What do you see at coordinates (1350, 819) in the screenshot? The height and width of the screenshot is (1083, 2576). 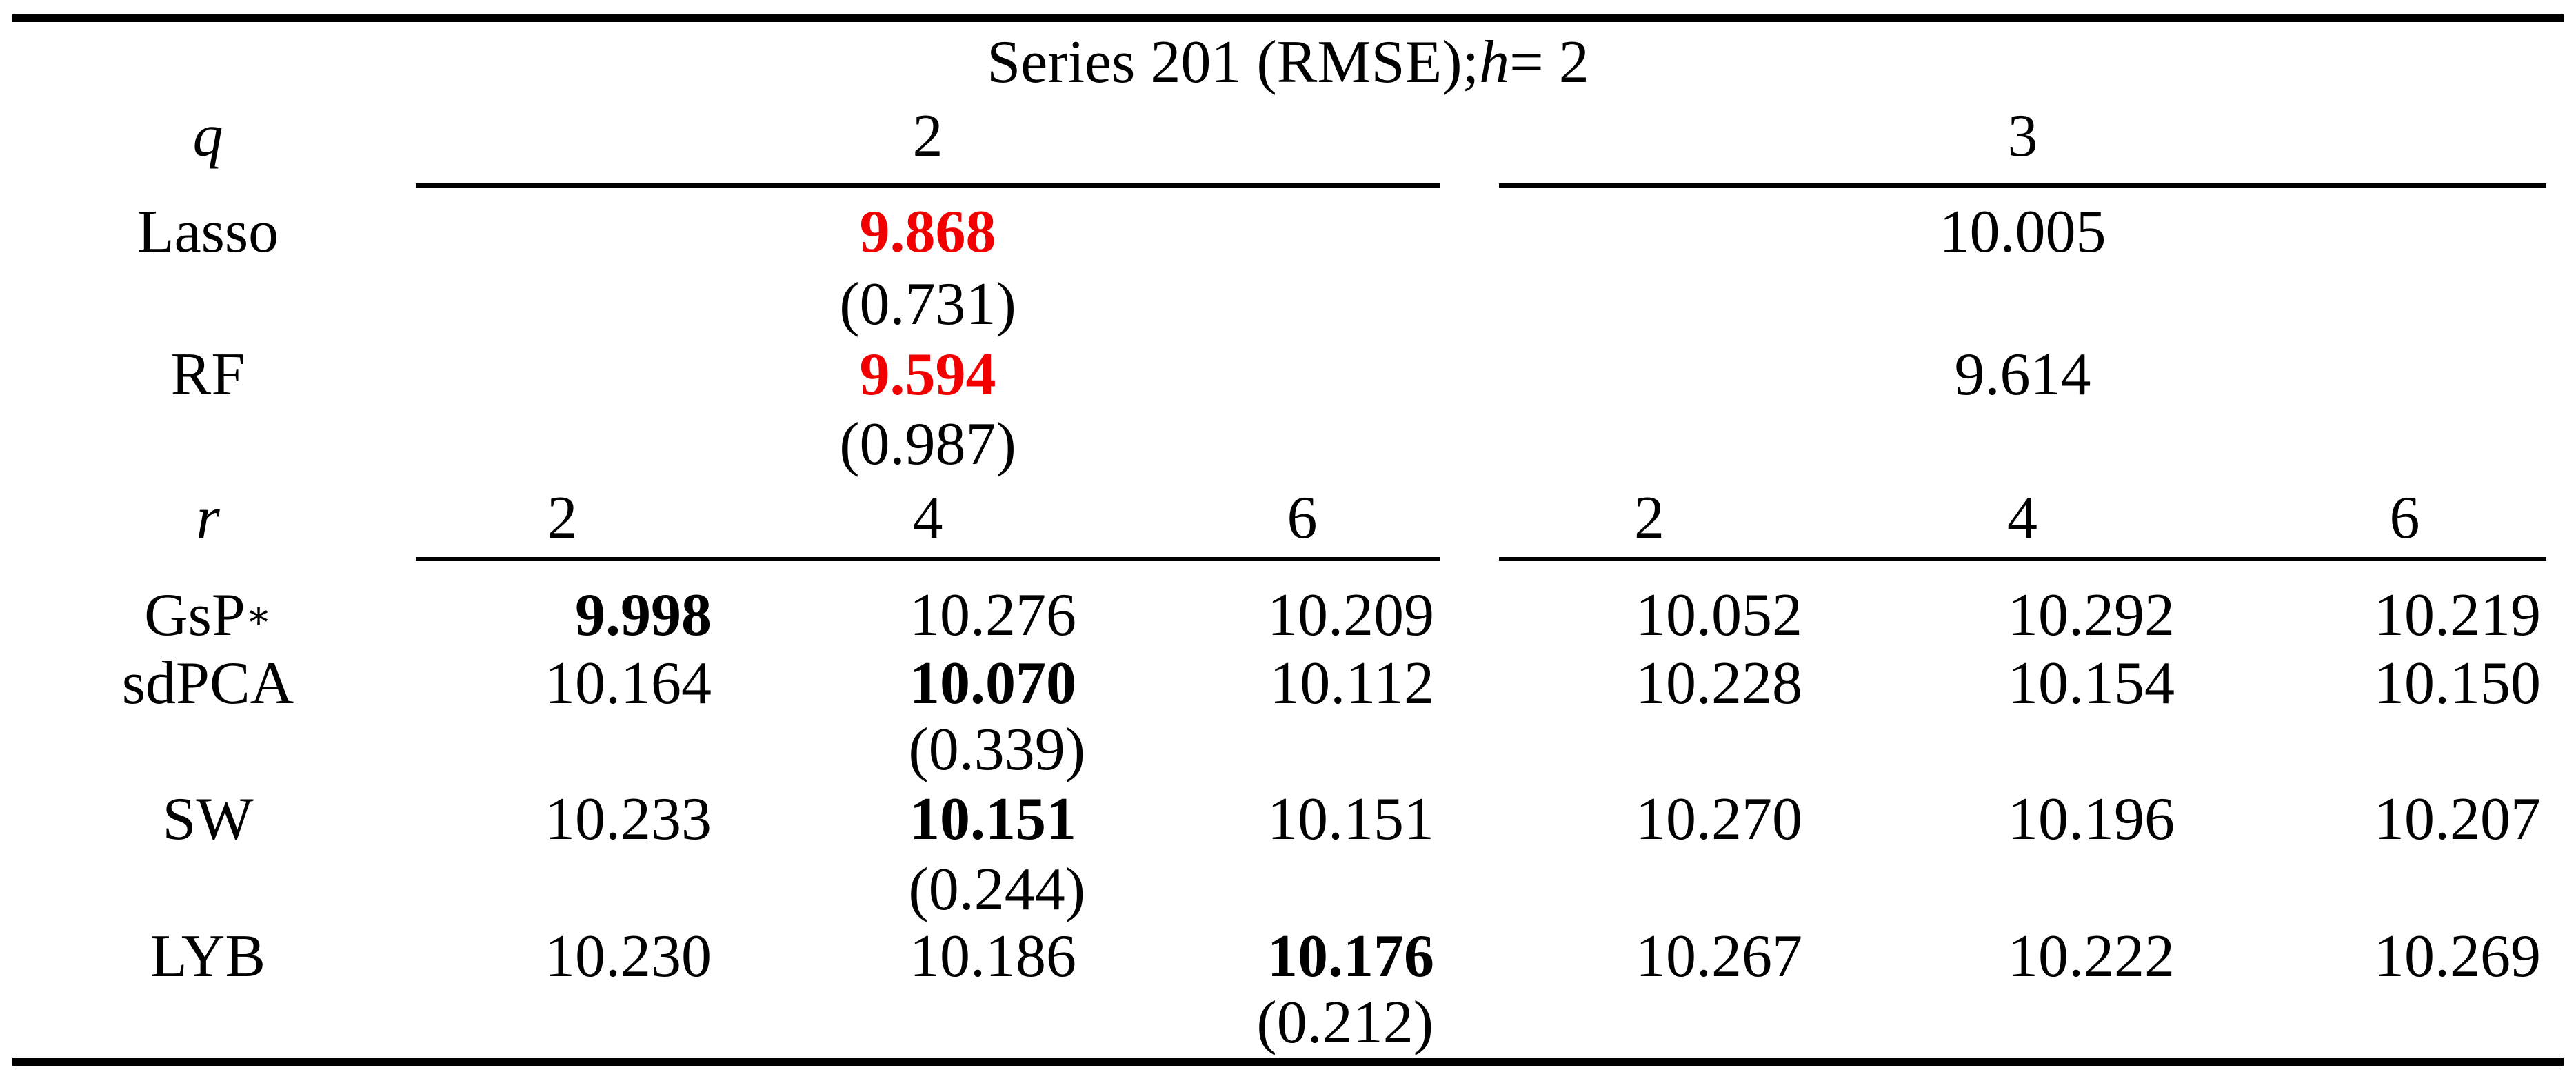 I see `sw-value-3: 10.151` at bounding box center [1350, 819].